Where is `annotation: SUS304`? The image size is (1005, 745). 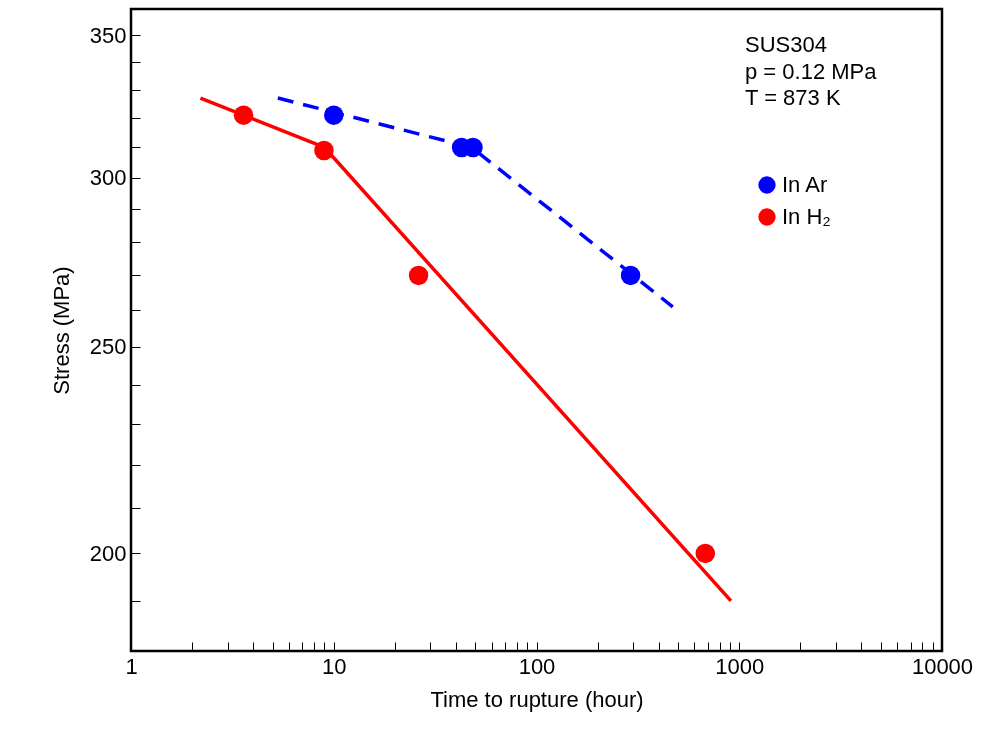
annotation: SUS304 is located at coordinates (786, 44).